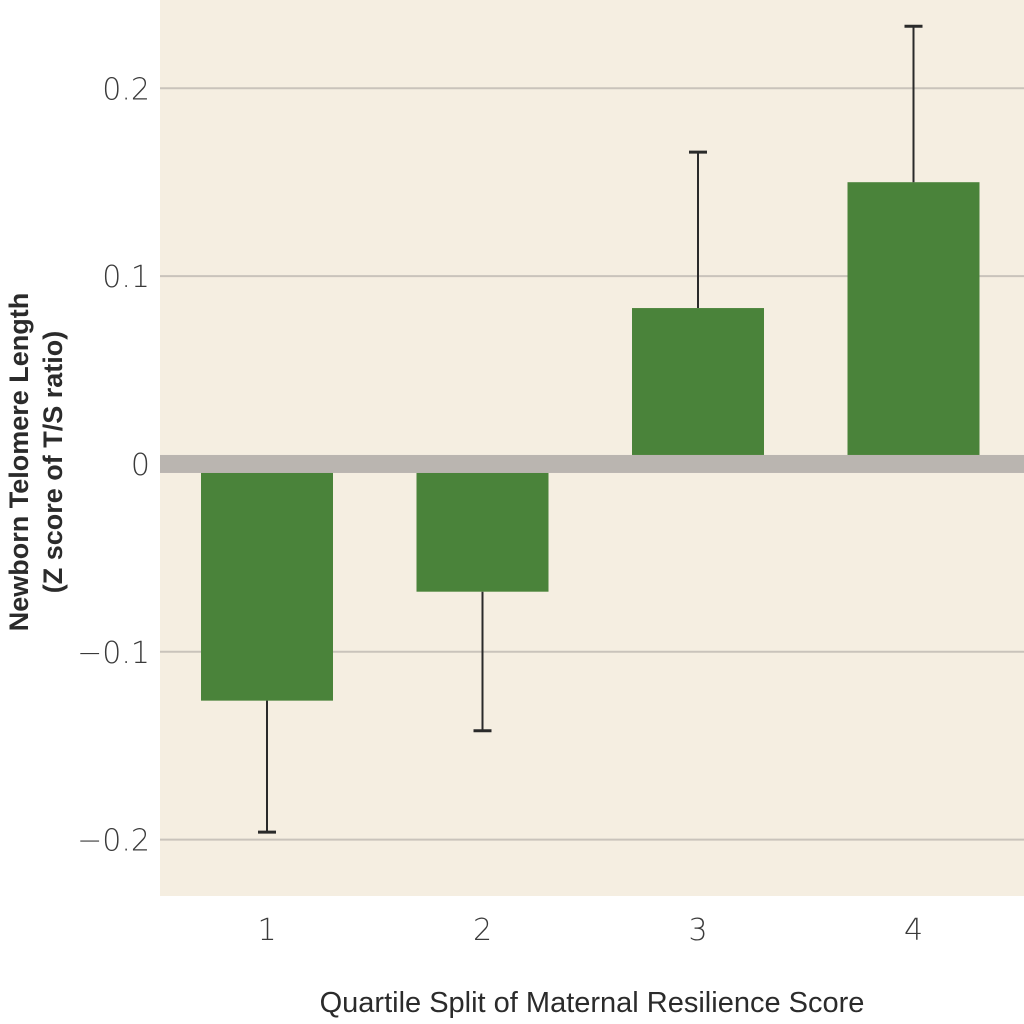  Describe the element at coordinates (592, 463) in the screenshot. I see `zero-baseline` at that location.